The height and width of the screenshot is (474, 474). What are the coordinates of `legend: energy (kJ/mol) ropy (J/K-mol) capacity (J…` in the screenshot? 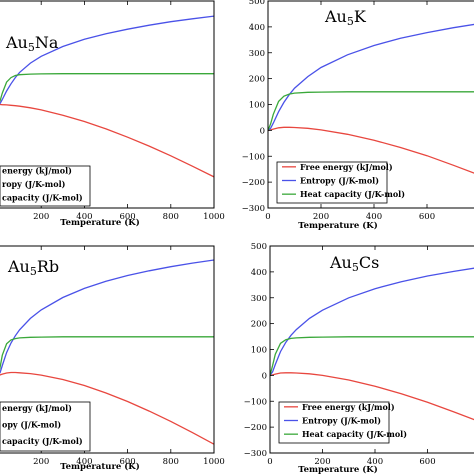 It's located at (45, 186).